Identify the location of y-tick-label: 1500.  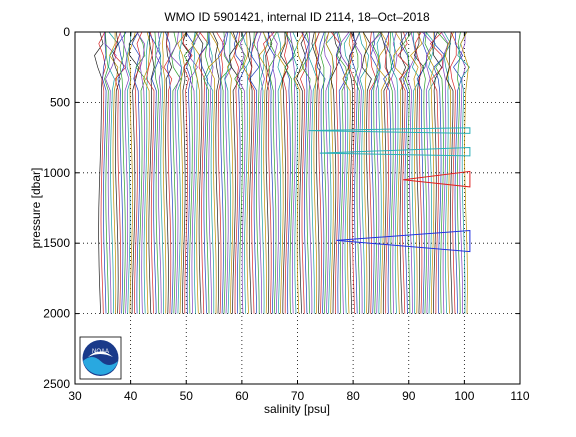
(56, 243).